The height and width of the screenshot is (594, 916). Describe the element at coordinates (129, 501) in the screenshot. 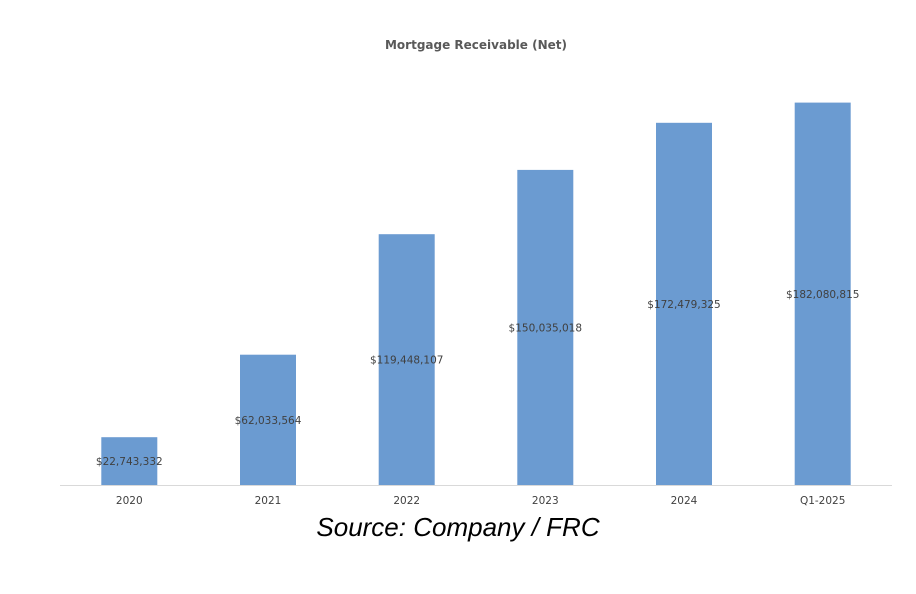

I see `x-tick-label-2020: 2020` at that location.